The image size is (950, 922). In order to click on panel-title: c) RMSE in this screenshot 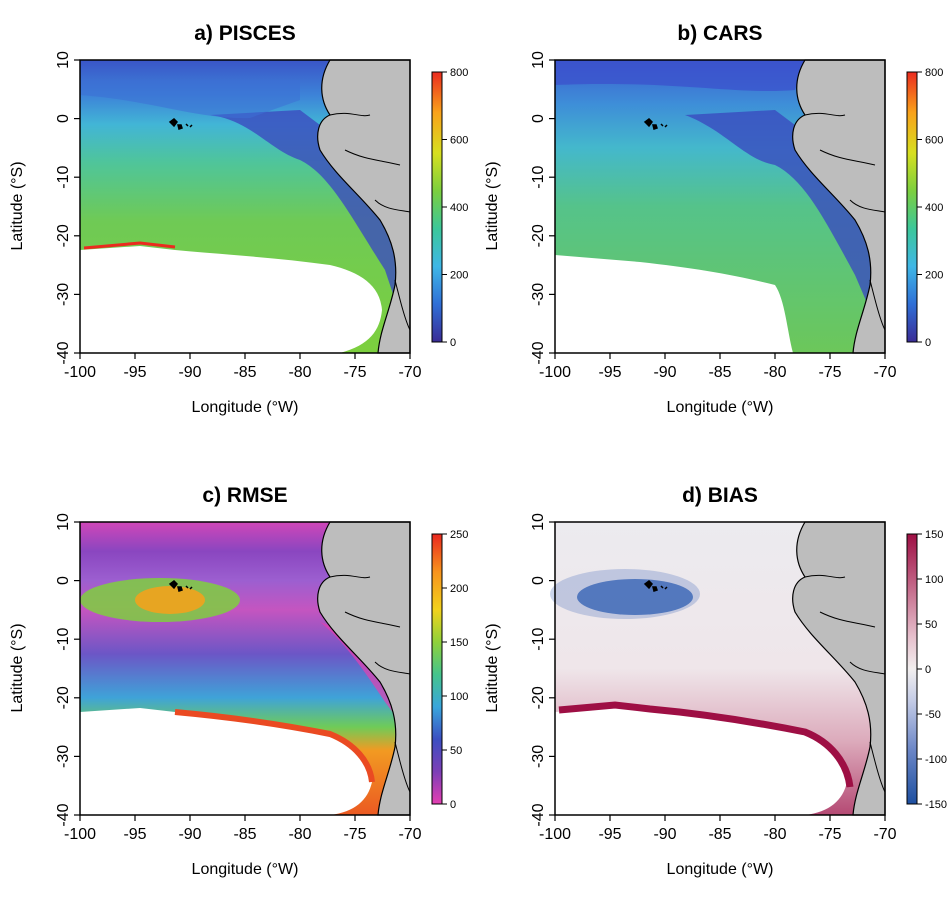, I will do `click(244, 495)`.